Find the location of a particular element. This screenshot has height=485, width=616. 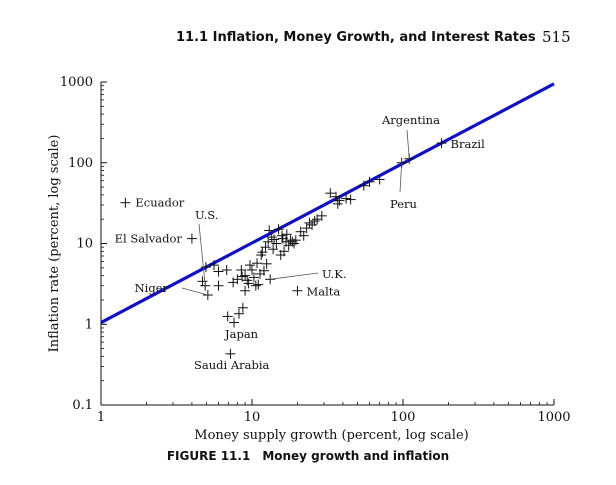

y-tick-label: 0.1 is located at coordinates (82, 405).